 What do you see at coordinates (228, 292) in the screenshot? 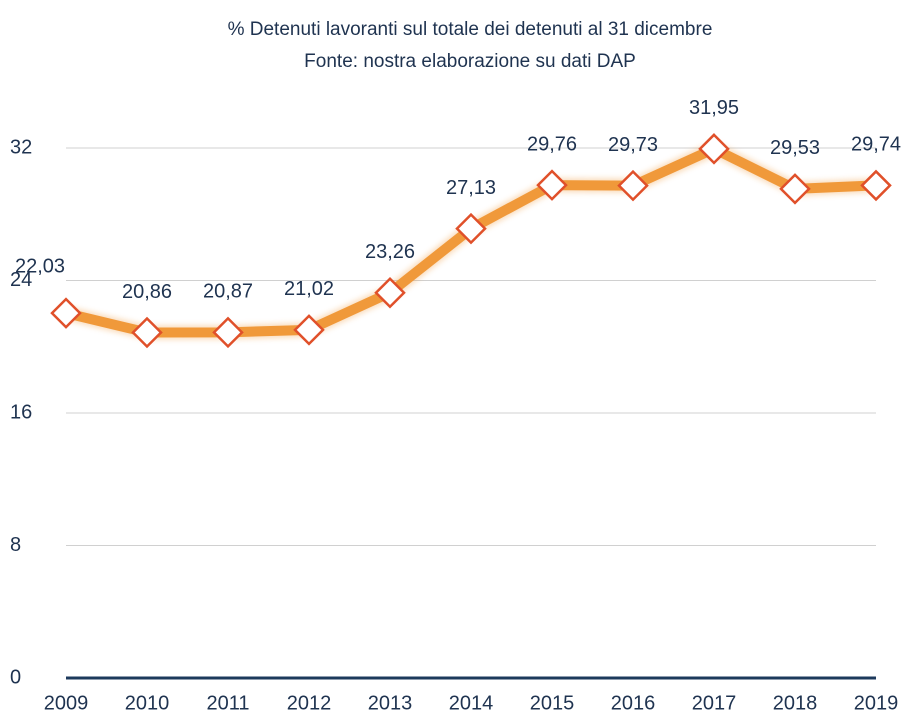
I see `data-label: 20,87` at bounding box center [228, 292].